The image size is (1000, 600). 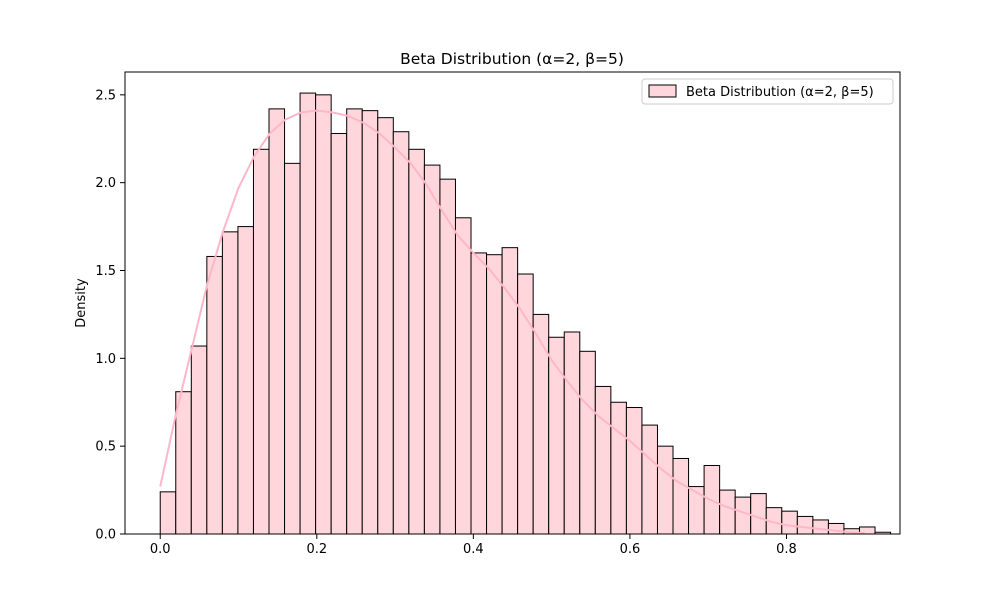 What do you see at coordinates (473, 549) in the screenshot?
I see `x-tick-label: 0.4` at bounding box center [473, 549].